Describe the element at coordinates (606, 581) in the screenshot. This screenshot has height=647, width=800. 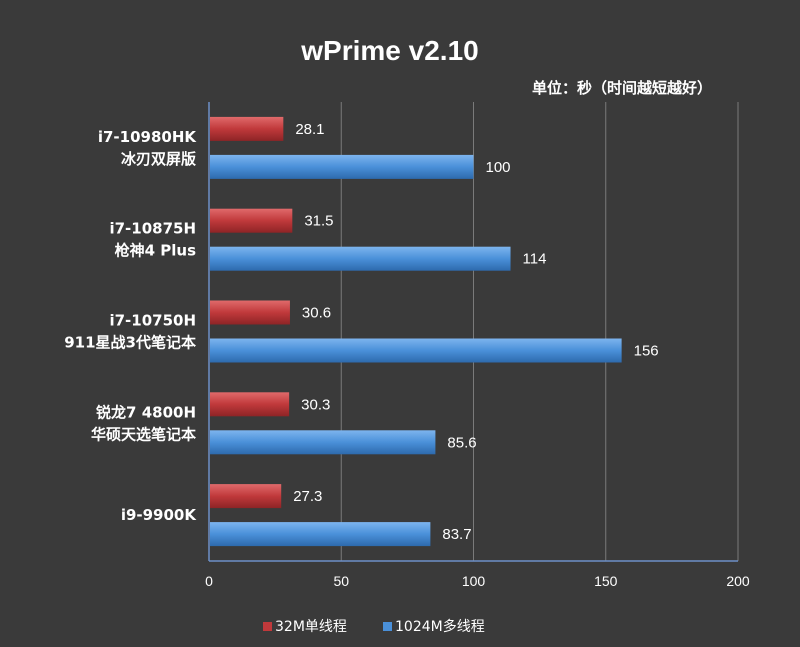
I see `x-tick-label: 150` at that location.